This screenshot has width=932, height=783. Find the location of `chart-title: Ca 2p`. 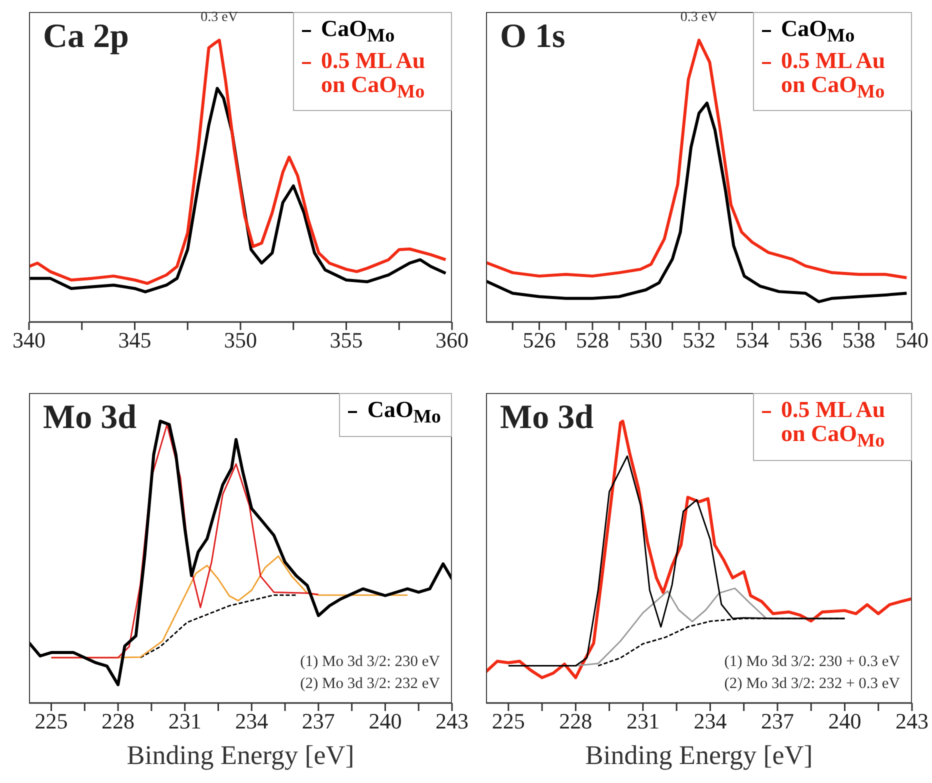

chart-title: Ca 2p is located at coordinates (86, 37).